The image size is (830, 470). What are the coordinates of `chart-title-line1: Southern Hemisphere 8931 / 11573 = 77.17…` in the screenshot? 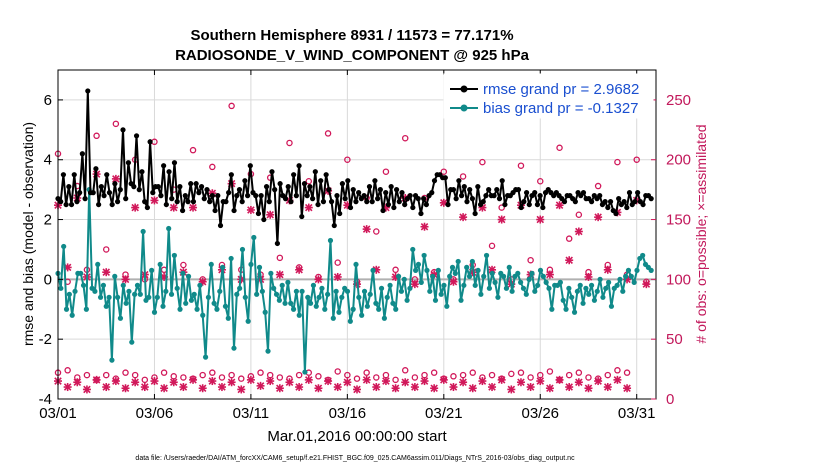 It's located at (351, 35).